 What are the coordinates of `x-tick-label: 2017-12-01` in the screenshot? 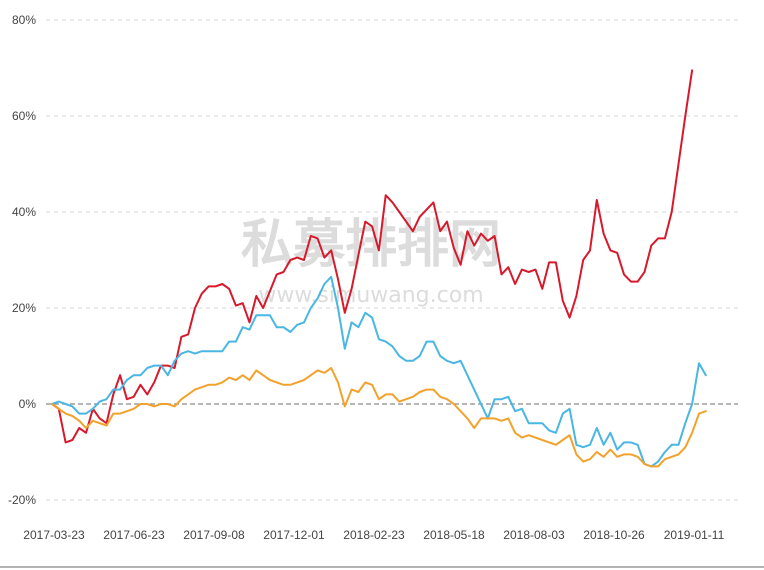 It's located at (294, 535).